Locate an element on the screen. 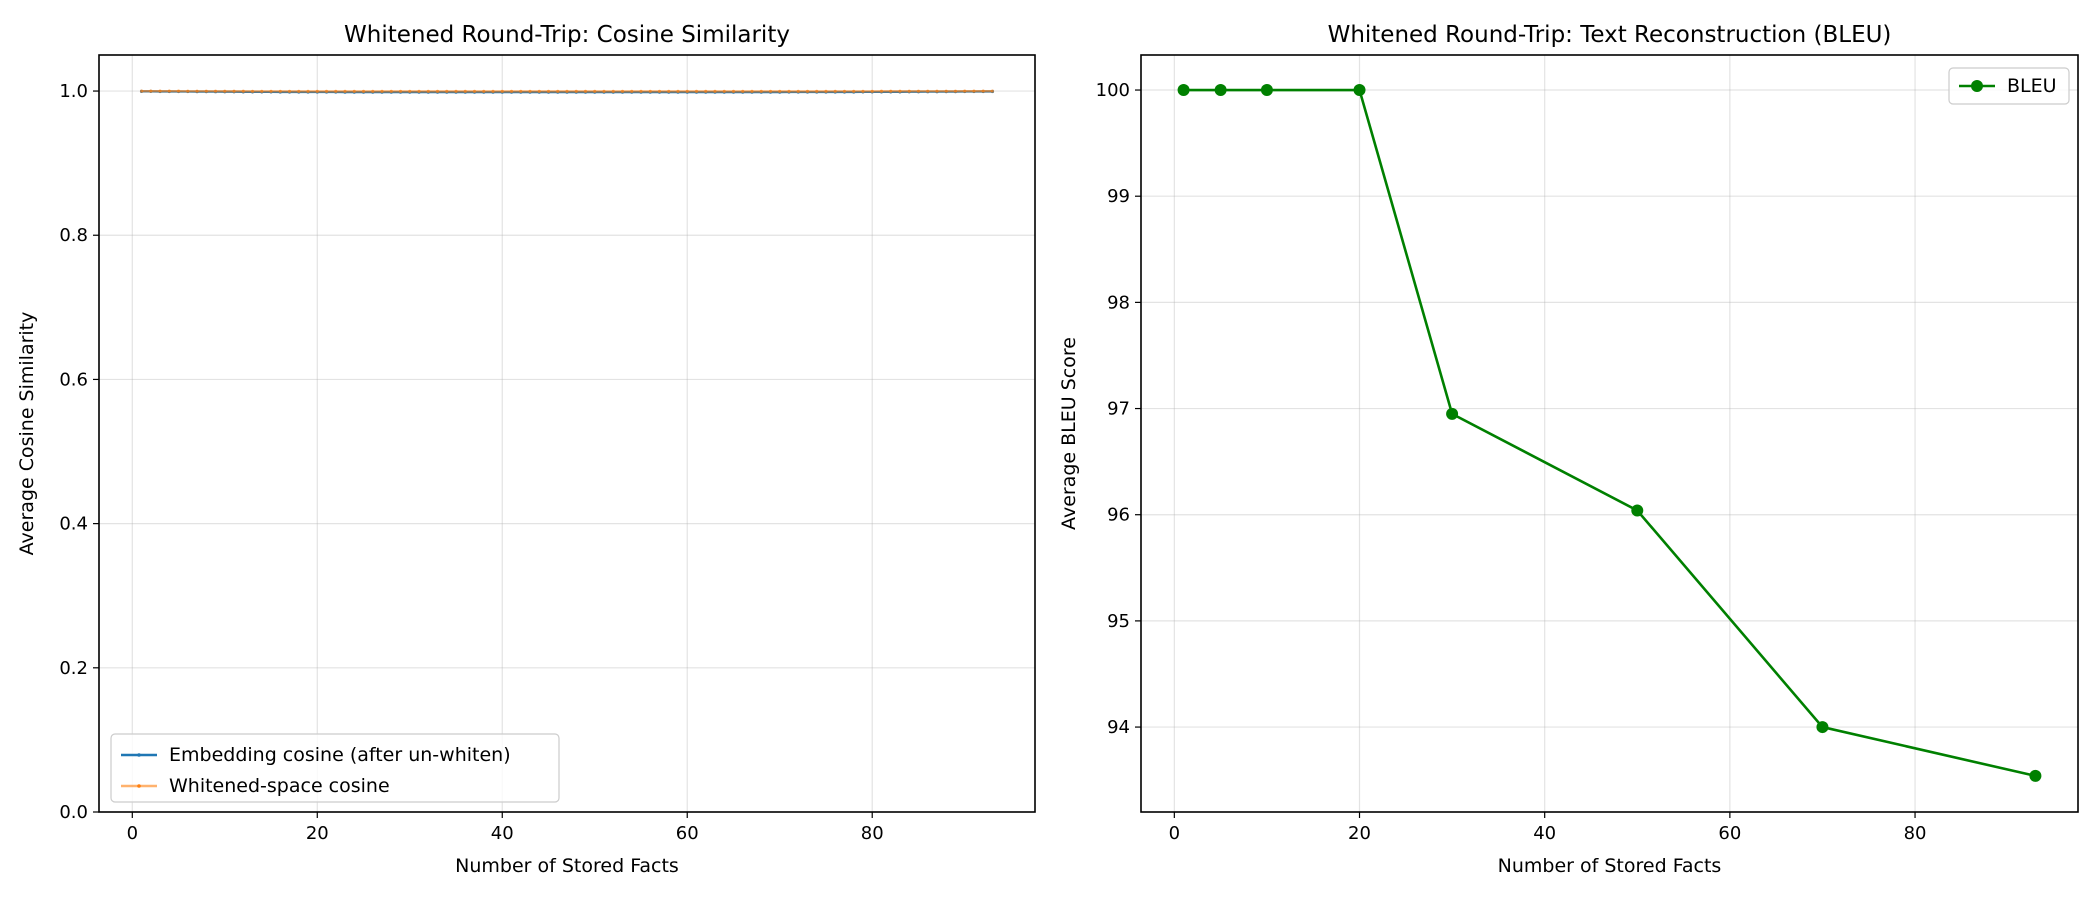 The width and height of the screenshot is (2100, 900). y-tick-label: 1.0 is located at coordinates (73, 91).